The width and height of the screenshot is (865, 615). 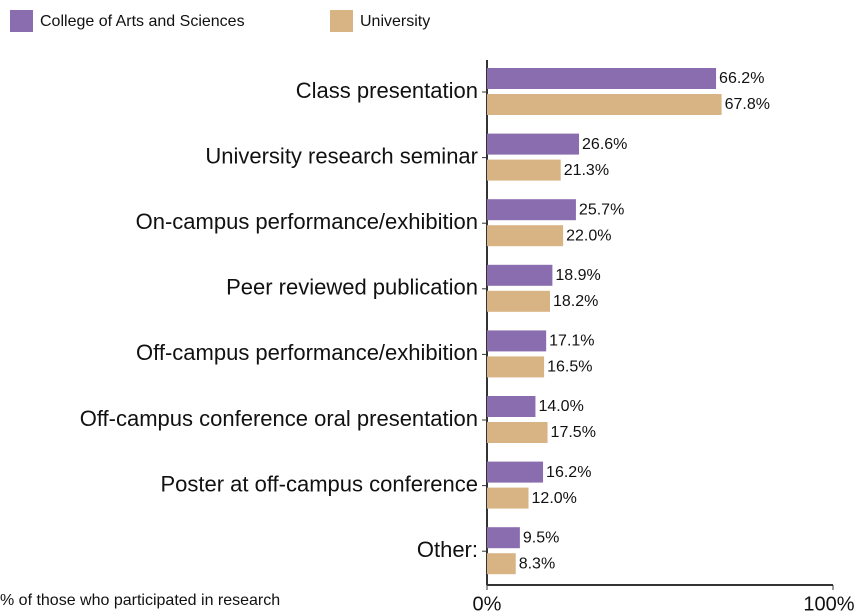 I want to click on y-tick-label: Off-campus performance/exhibition, so click(x=307, y=352).